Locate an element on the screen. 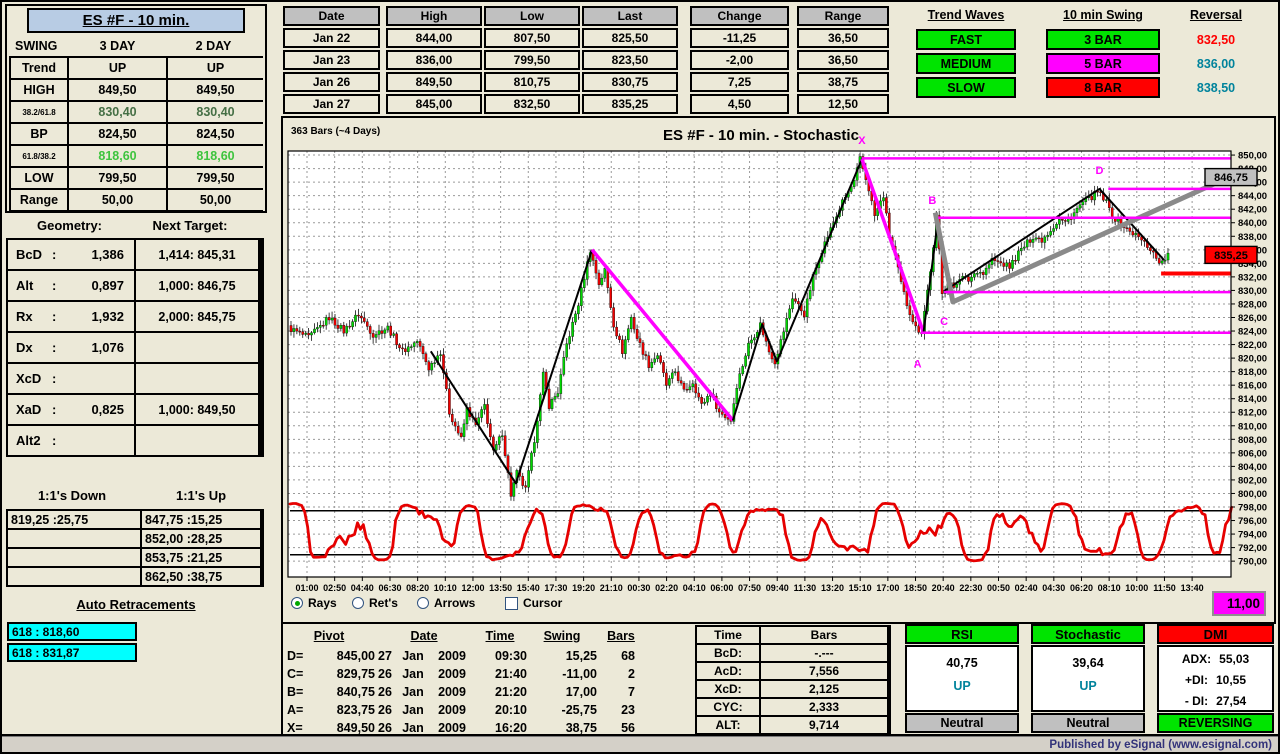  radio-rays: Rays is located at coordinates (314, 603).